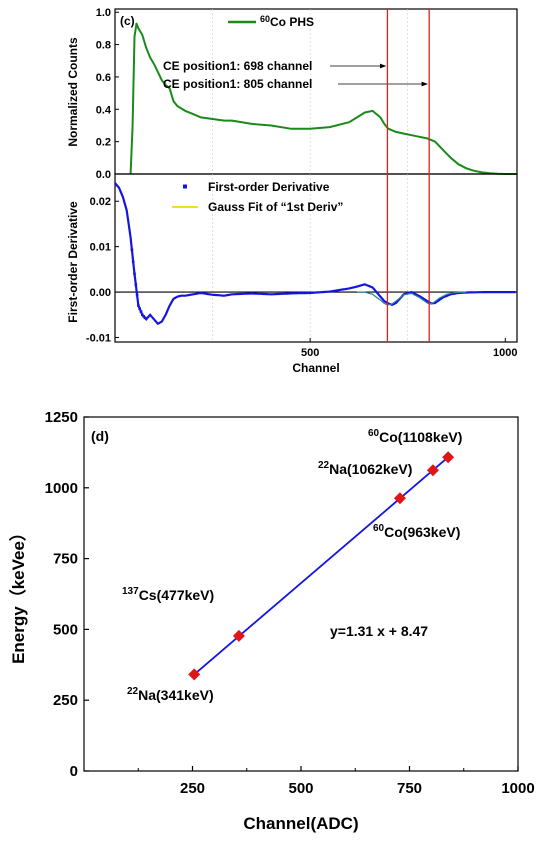 The height and width of the screenshot is (842, 550). Describe the element at coordinates (61, 417) in the screenshot. I see `calibration-y-tick-label: 1250` at that location.